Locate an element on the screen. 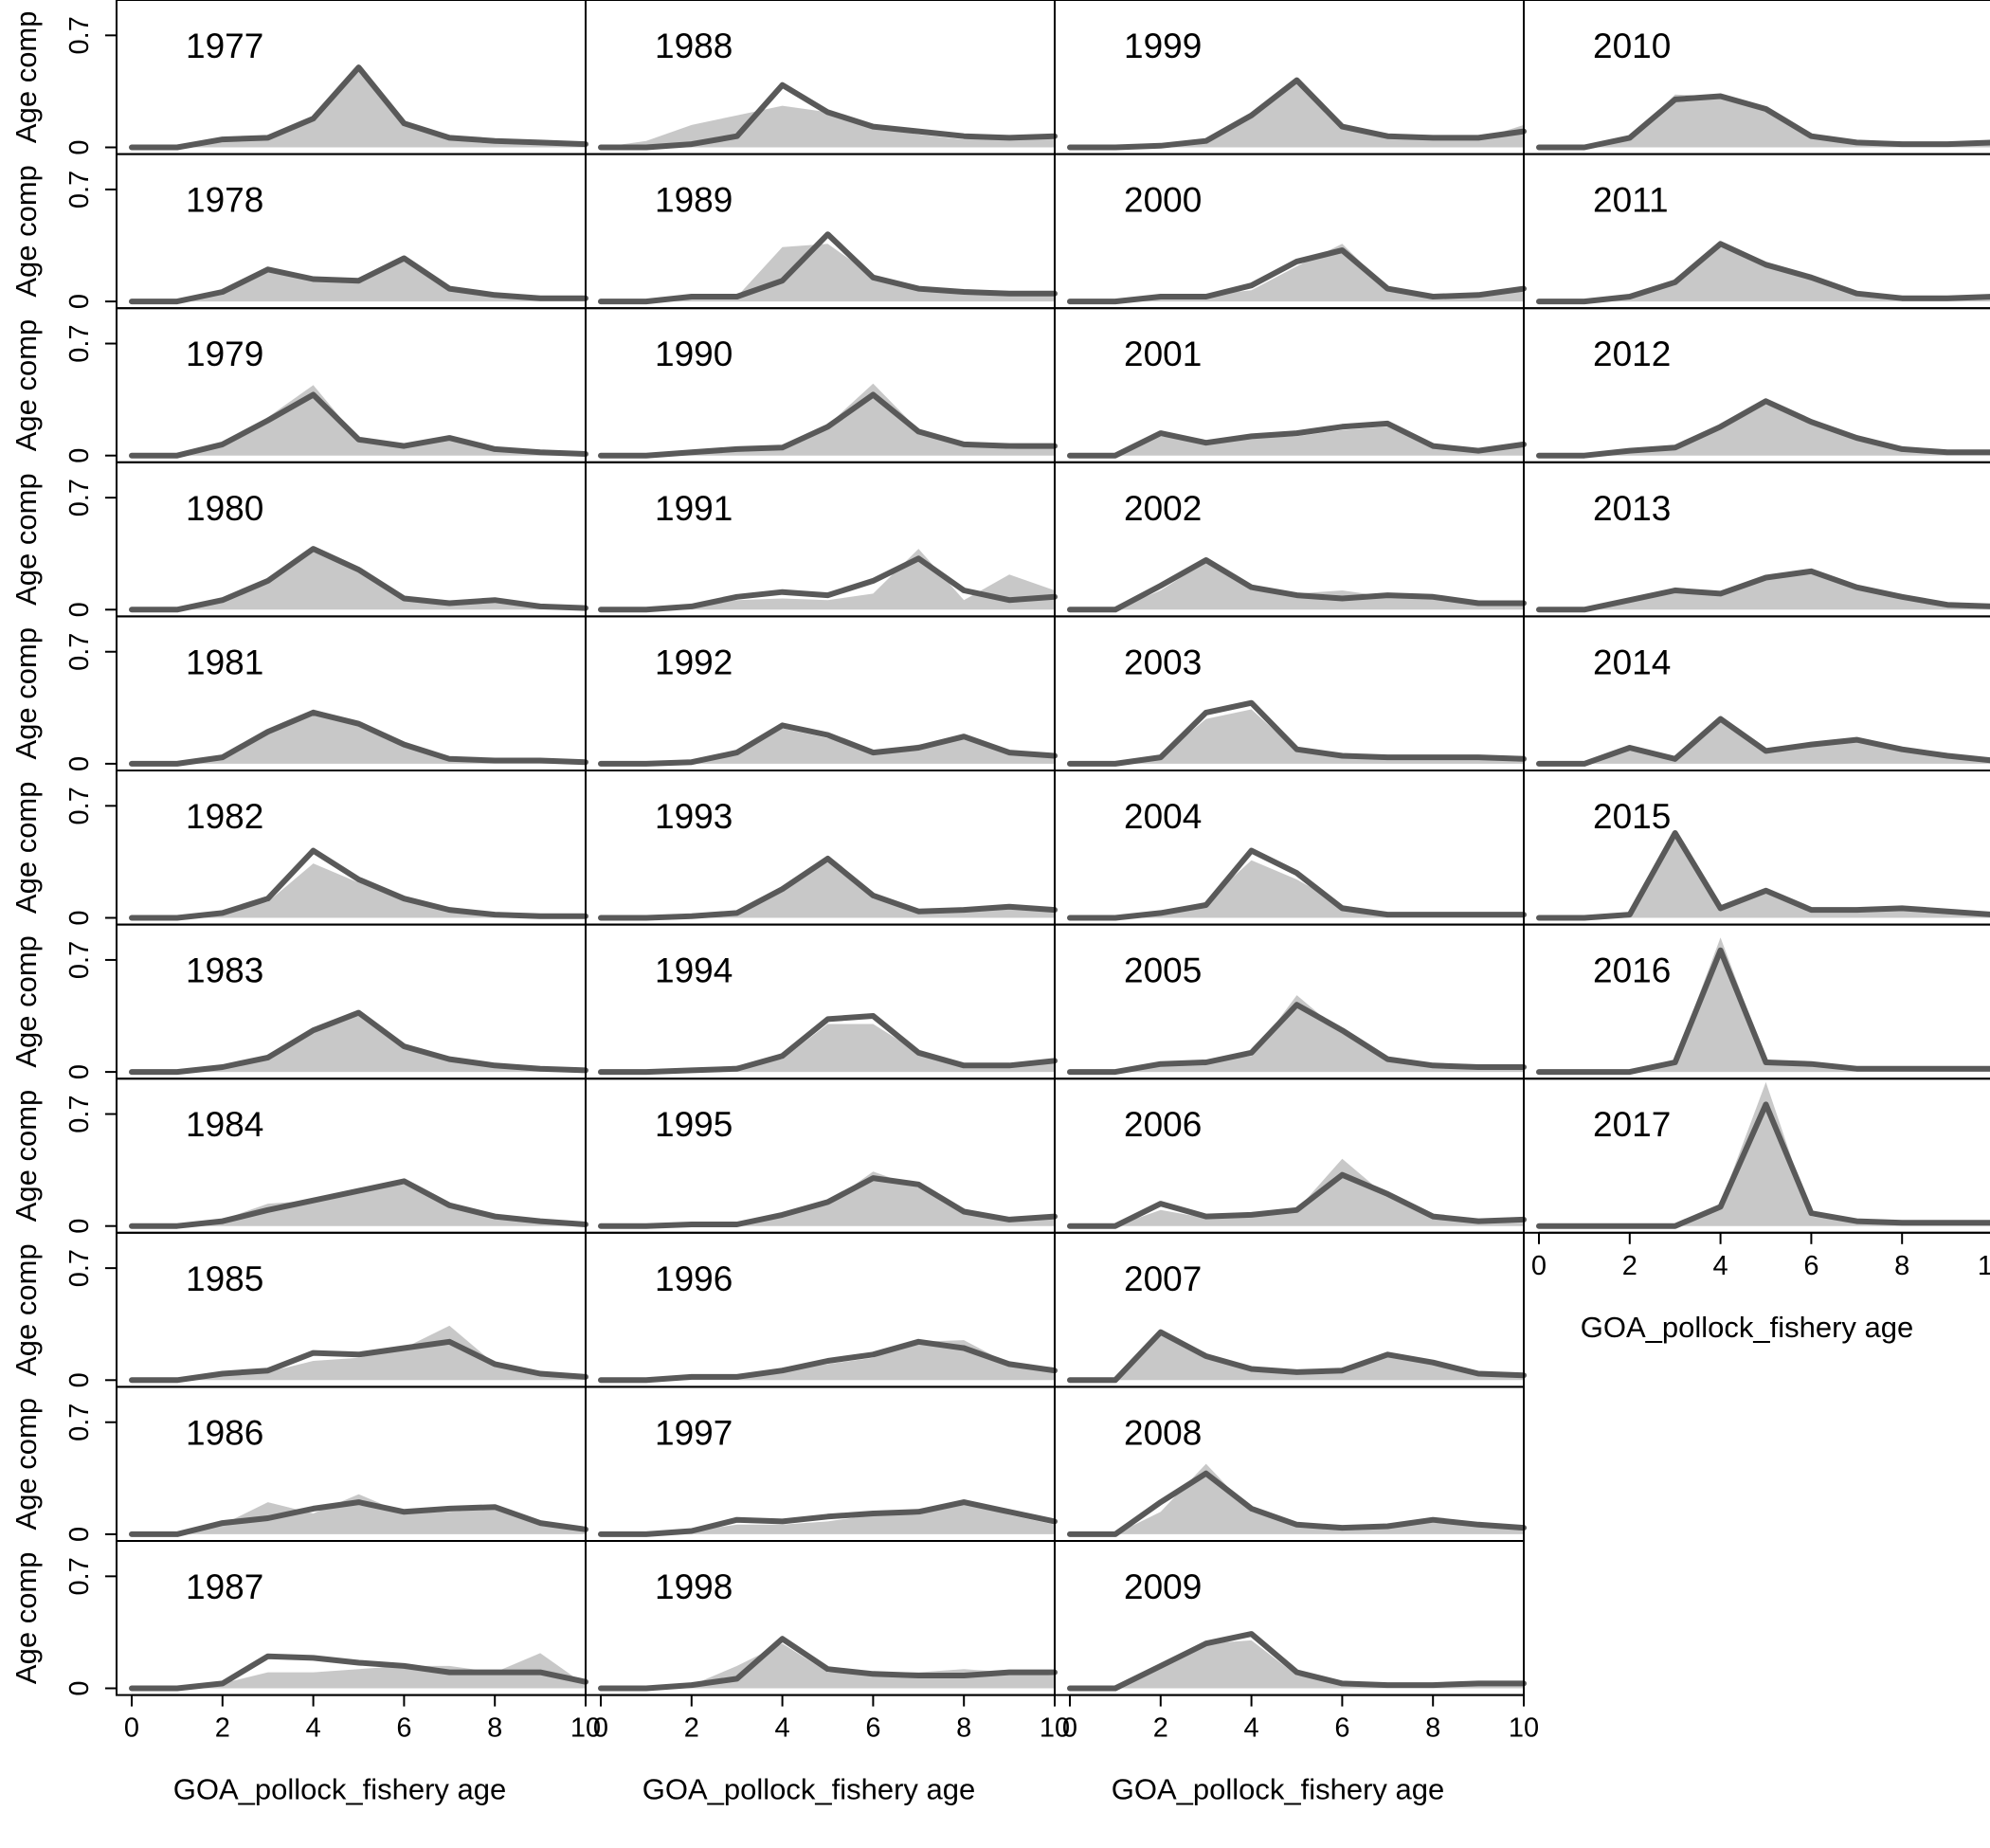 The image size is (1990, 1848). observed-area-2010 is located at coordinates (1764, 121).